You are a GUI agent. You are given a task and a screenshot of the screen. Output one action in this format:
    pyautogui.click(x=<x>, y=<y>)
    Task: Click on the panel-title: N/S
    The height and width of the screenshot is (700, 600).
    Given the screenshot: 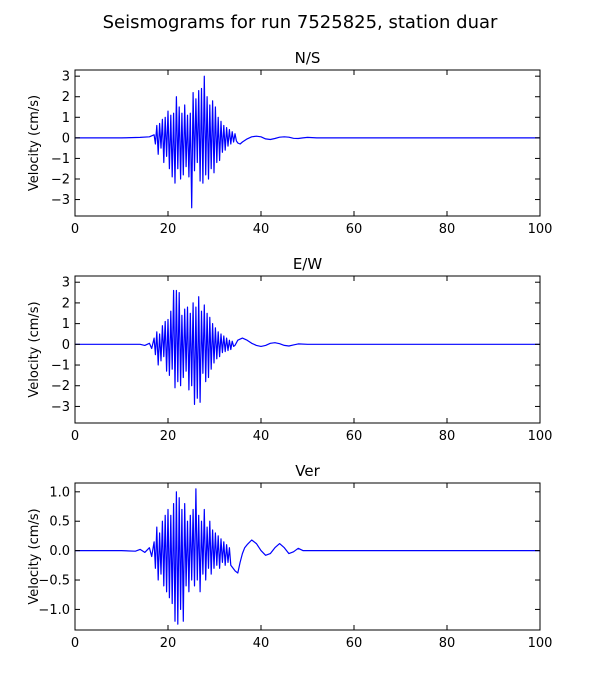 What is the action you would take?
    pyautogui.click(x=308, y=58)
    